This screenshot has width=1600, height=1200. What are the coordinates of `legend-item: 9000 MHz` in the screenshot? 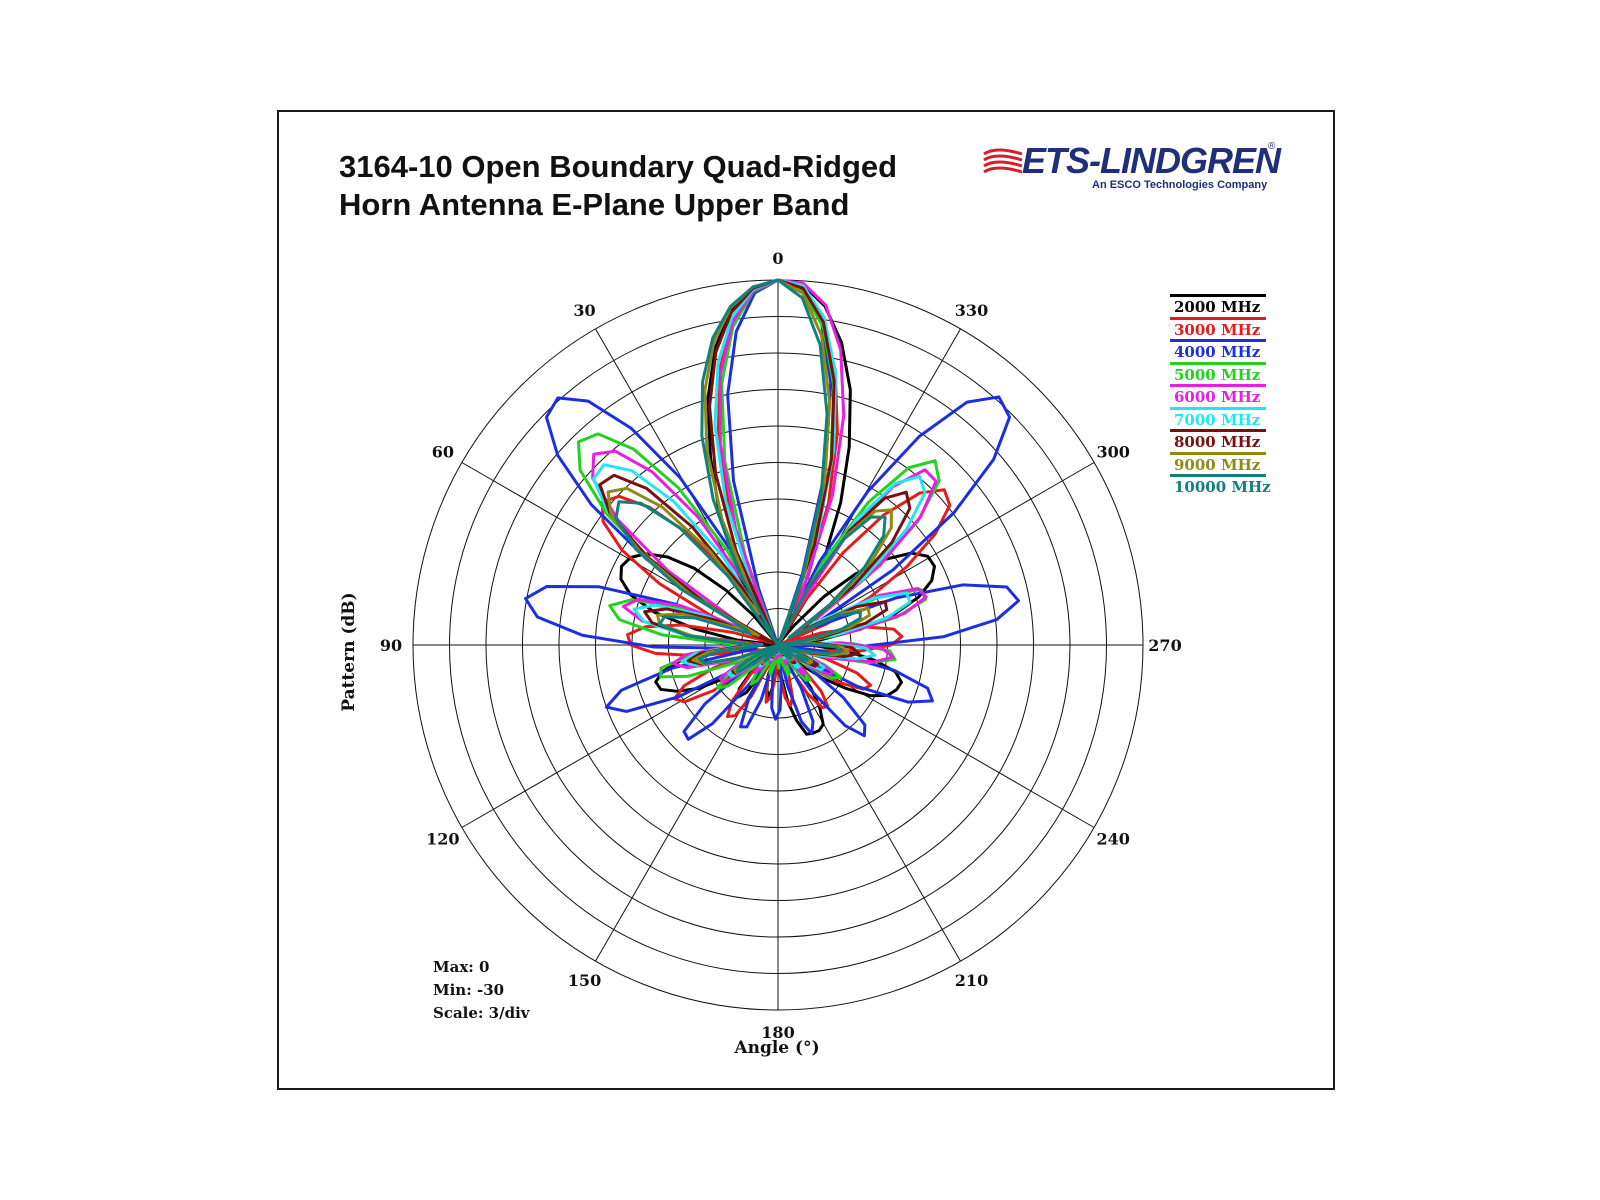 It's located at (1218, 463).